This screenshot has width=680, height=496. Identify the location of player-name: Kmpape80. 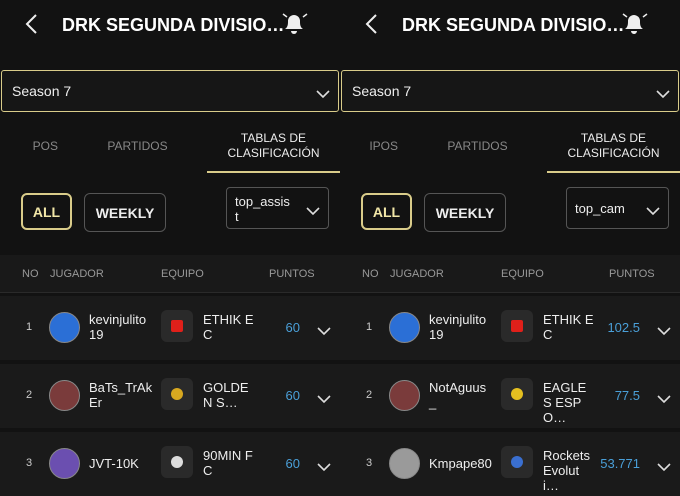
(460, 463).